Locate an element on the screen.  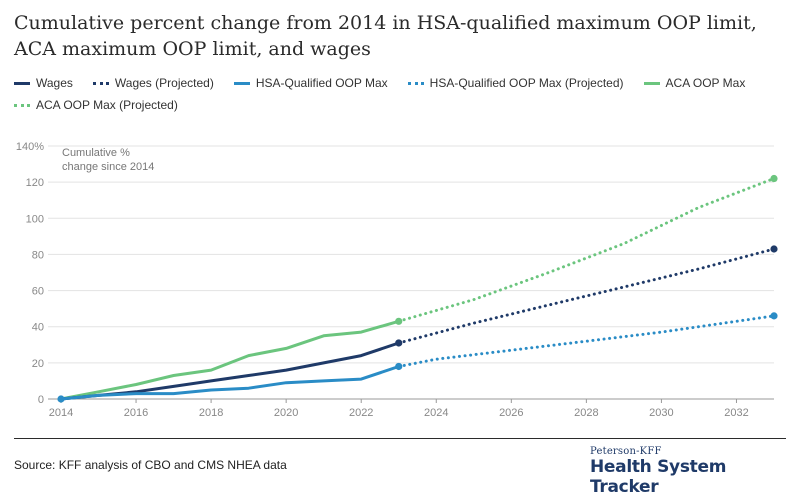
legend-item-aca: ACA OOP Max is located at coordinates (694, 83).